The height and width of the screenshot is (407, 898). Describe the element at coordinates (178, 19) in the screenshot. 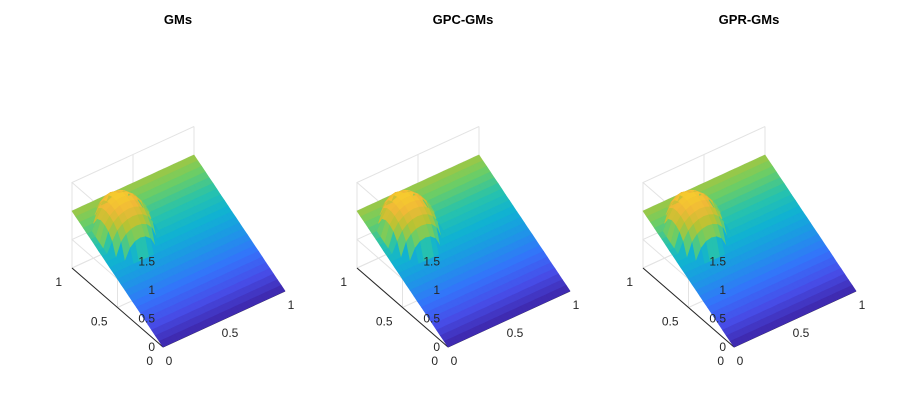

I see `chart-title: GMs` at that location.